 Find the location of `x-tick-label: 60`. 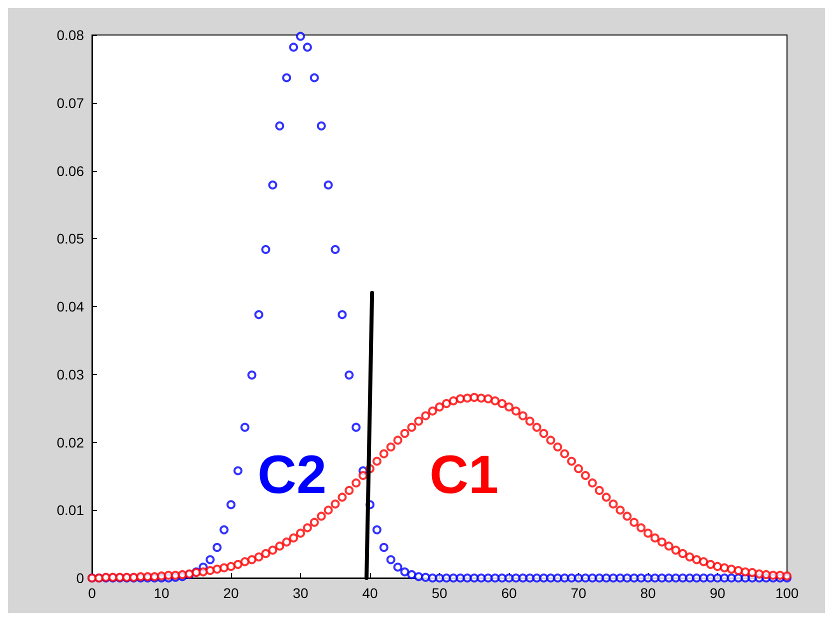

x-tick-label: 60 is located at coordinates (509, 593).